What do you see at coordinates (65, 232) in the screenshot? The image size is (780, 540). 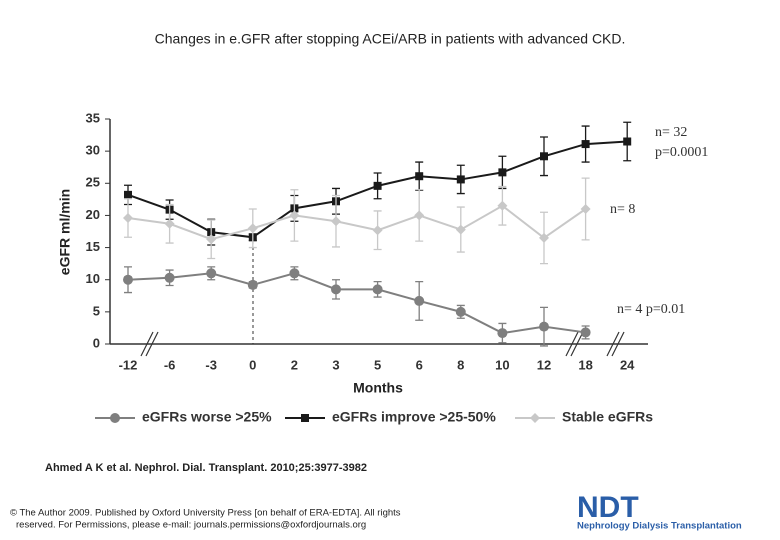 I see `y-axis-label: eGFR ml/min` at bounding box center [65, 232].